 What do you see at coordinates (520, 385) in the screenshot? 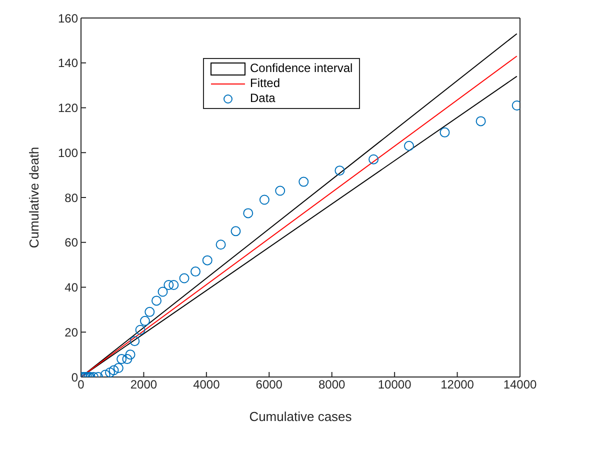
I see `x-tick-label: 14000` at bounding box center [520, 385].